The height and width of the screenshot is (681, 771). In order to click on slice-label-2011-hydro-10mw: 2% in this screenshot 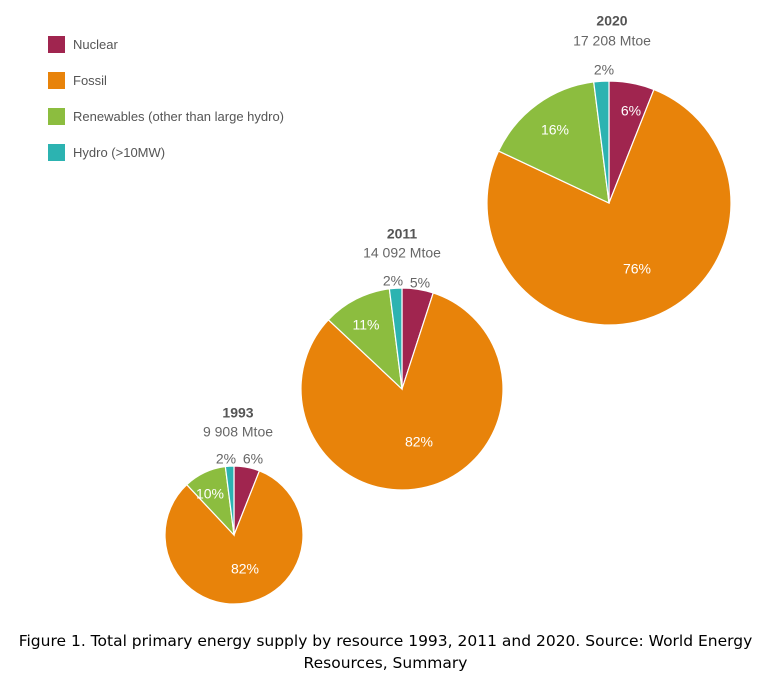, I will do `click(393, 281)`.